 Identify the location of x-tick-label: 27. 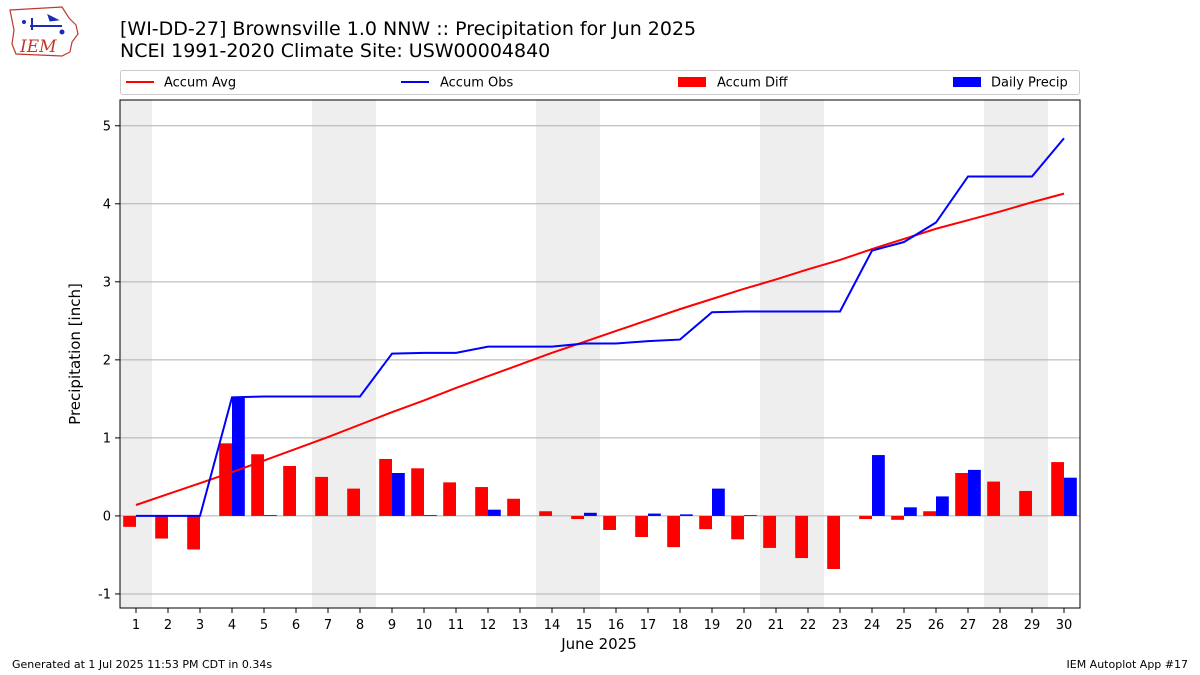
(968, 625).